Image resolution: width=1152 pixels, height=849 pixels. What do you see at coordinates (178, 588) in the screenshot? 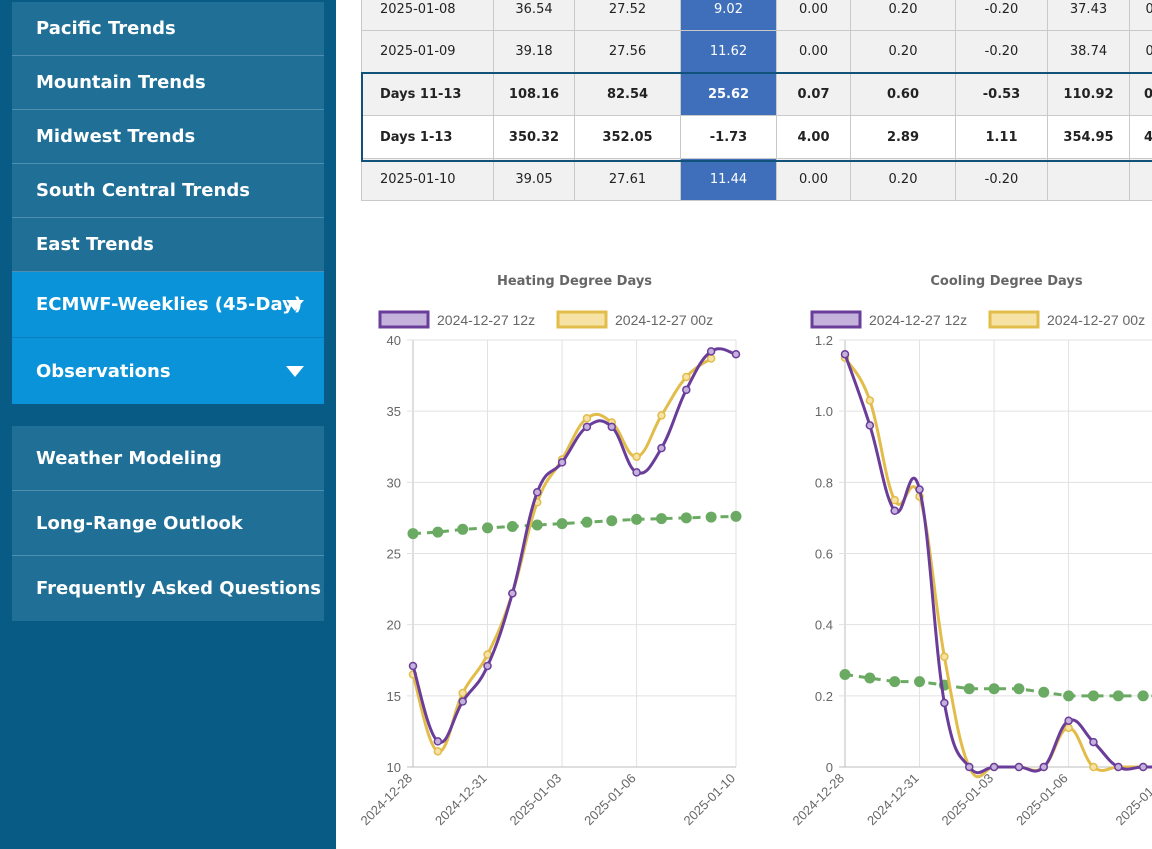
I see `nav-label: Frequently Asked Questions` at bounding box center [178, 588].